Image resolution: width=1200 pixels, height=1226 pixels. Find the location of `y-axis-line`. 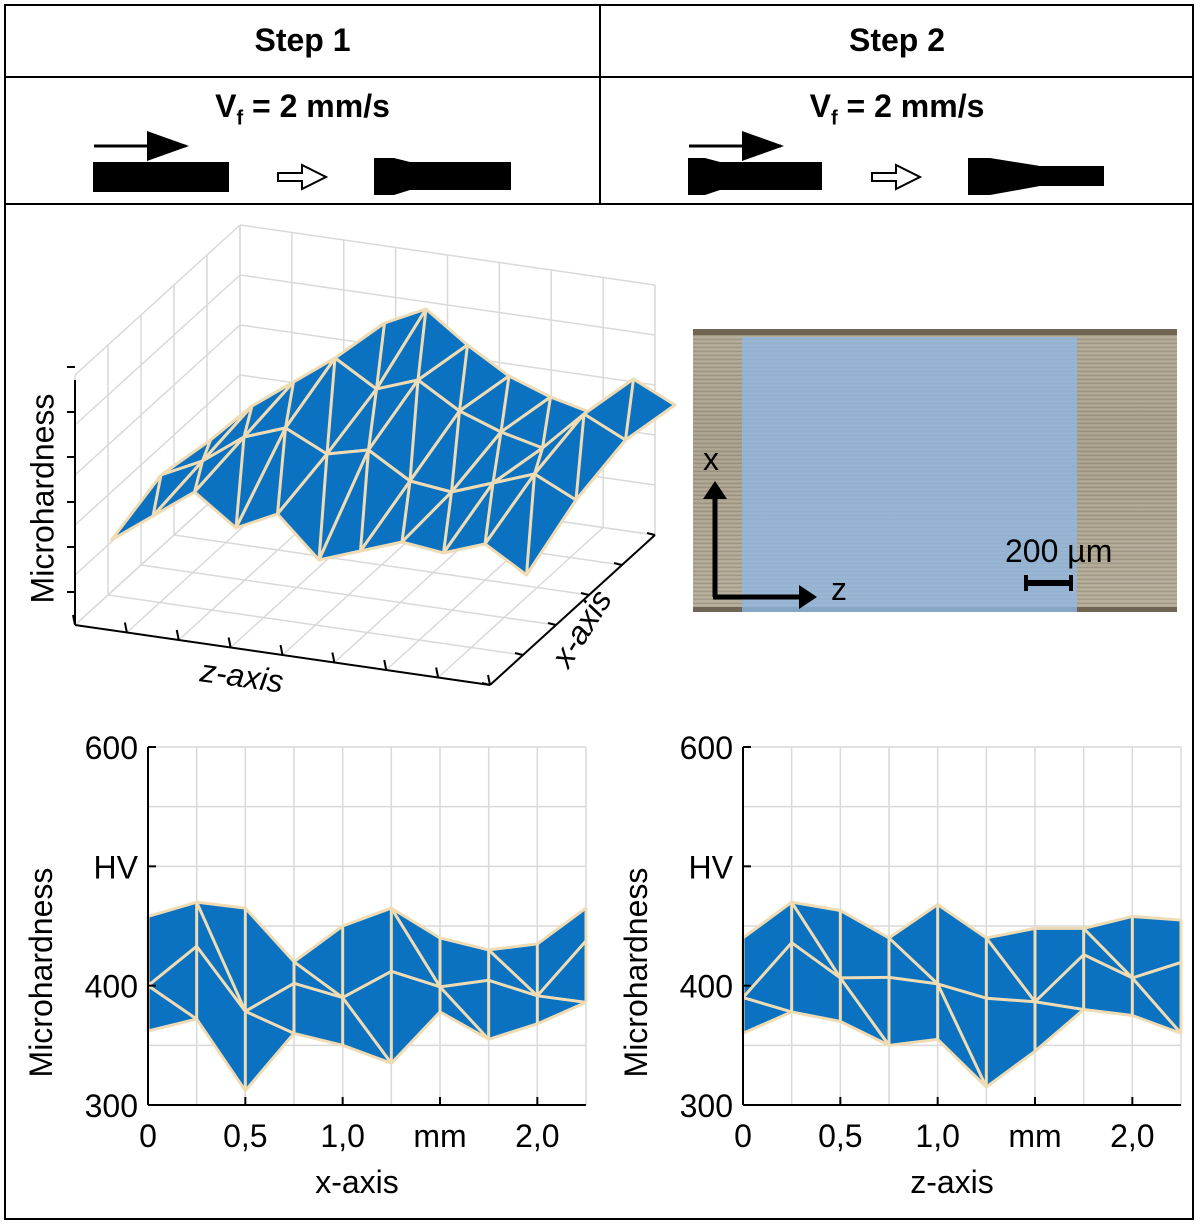

y-axis-line is located at coordinates (572, 610).